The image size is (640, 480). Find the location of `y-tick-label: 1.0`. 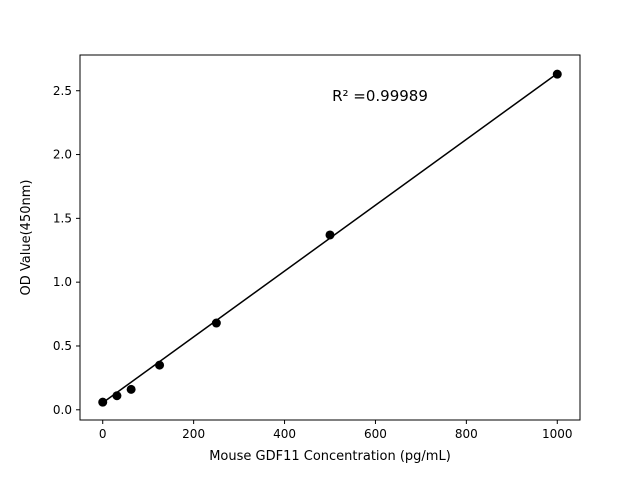

y-tick-label: 1.0 is located at coordinates (62, 282).